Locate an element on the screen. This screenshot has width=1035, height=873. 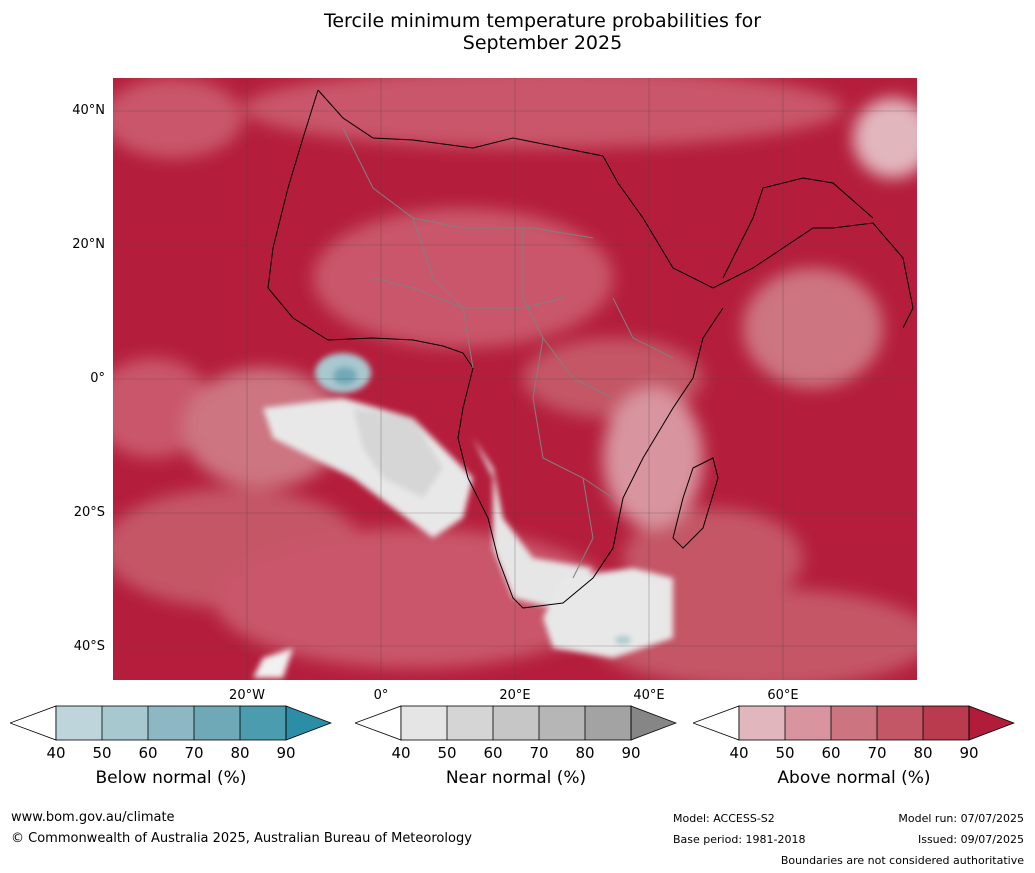
colorbar-above-title: Above normal (%) is located at coordinates (854, 778).